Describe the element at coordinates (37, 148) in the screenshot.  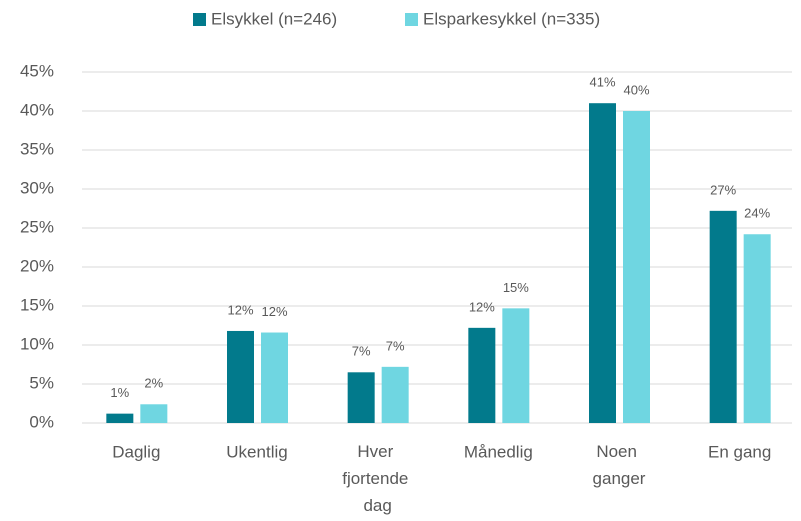
I see `y-tick-label: 35%` at that location.